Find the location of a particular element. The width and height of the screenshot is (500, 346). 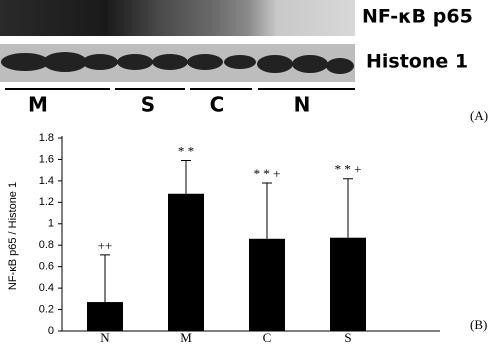

y-tick-label: 1.8 is located at coordinates (46, 138).